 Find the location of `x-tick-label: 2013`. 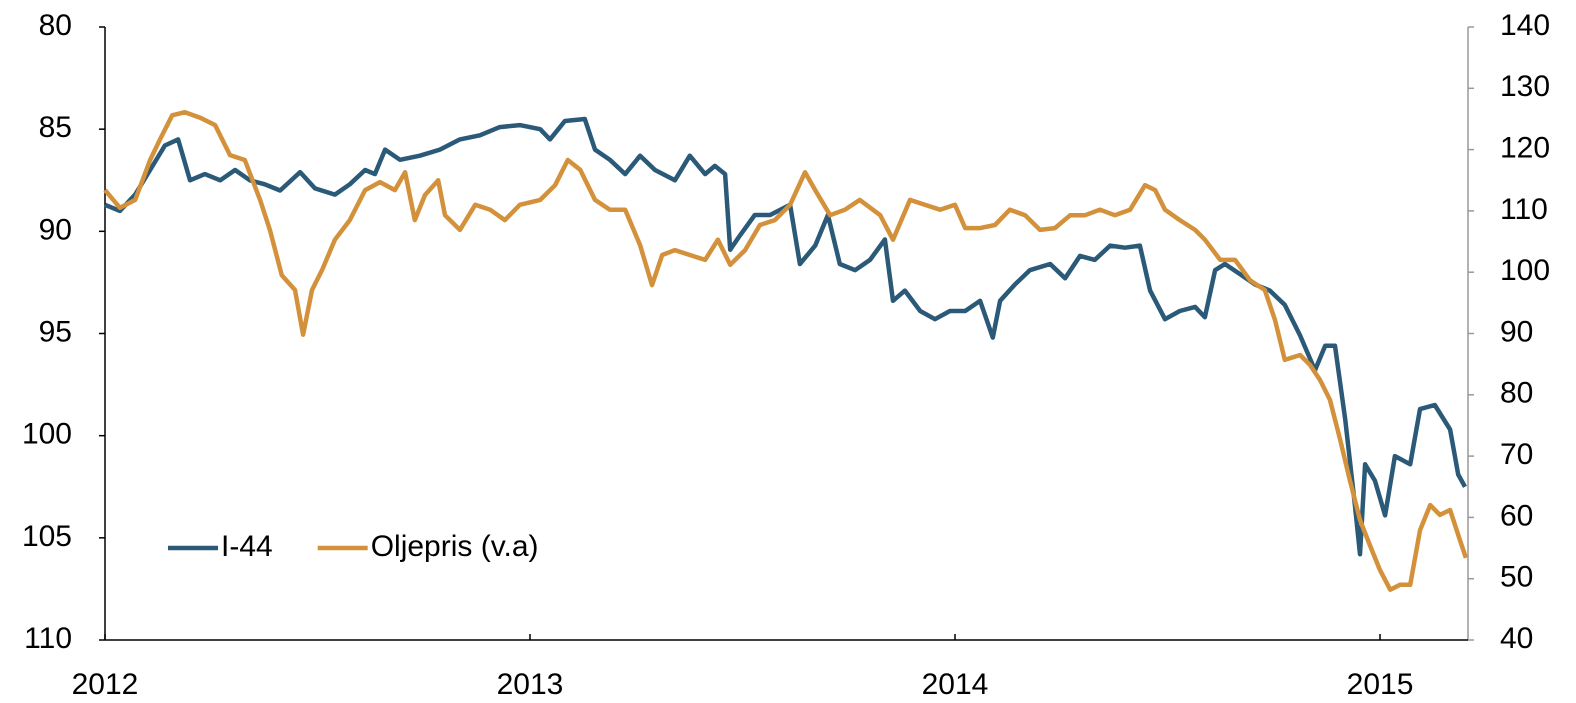

x-tick-label: 2013 is located at coordinates (530, 684).